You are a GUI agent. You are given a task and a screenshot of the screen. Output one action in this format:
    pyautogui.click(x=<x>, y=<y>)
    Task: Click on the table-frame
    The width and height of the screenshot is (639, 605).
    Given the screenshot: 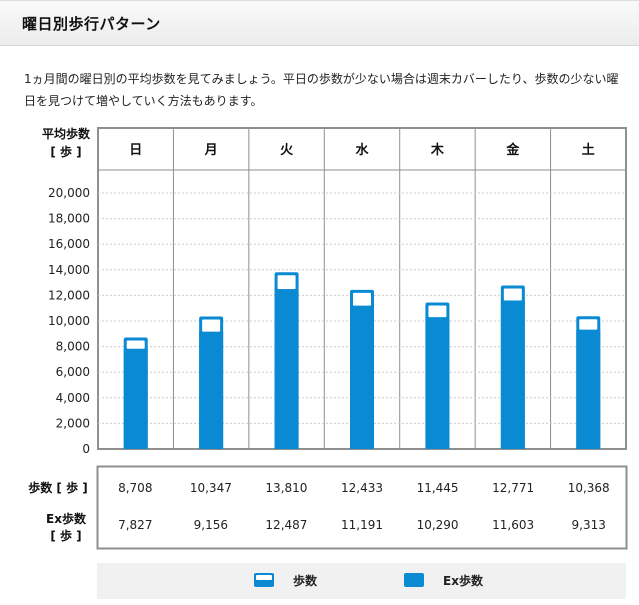 What is the action you would take?
    pyautogui.click(x=362, y=507)
    